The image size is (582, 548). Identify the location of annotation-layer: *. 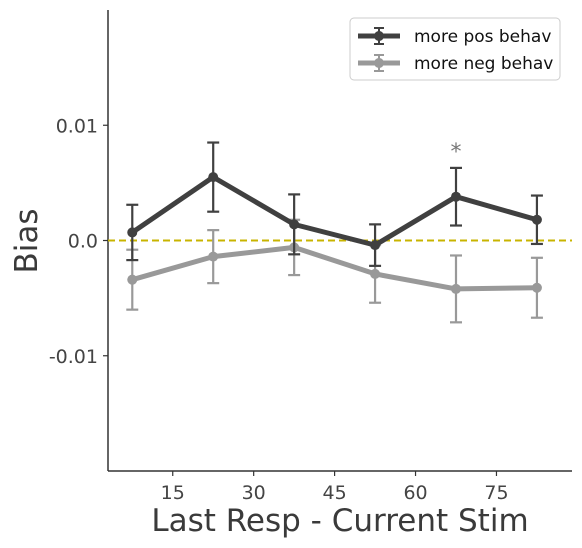
(456, 152).